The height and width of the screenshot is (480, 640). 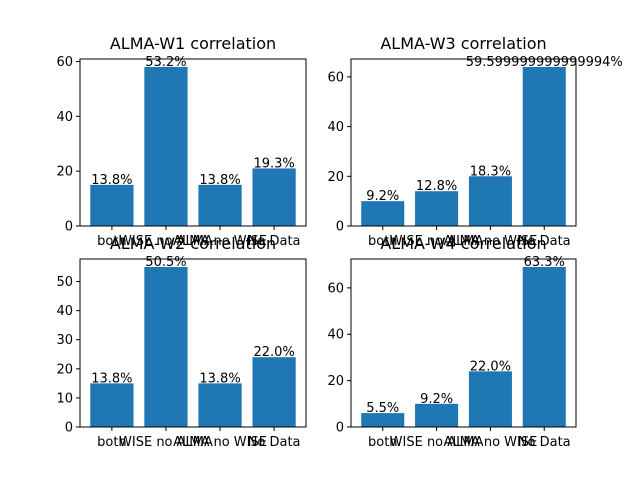 I want to click on y-tick-label: 50, so click(x=64, y=282).